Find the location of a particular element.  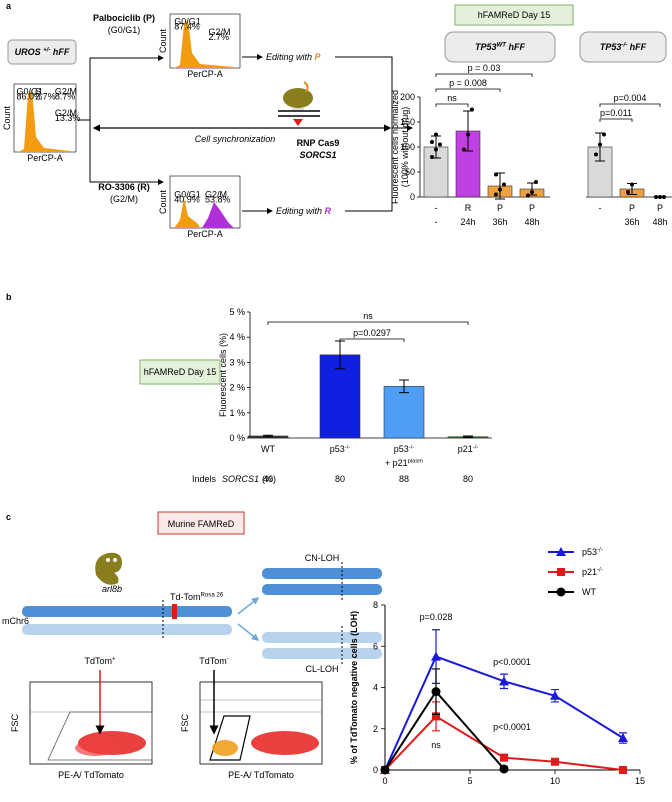

gate-percent: 86.0% is located at coordinates (29, 96).